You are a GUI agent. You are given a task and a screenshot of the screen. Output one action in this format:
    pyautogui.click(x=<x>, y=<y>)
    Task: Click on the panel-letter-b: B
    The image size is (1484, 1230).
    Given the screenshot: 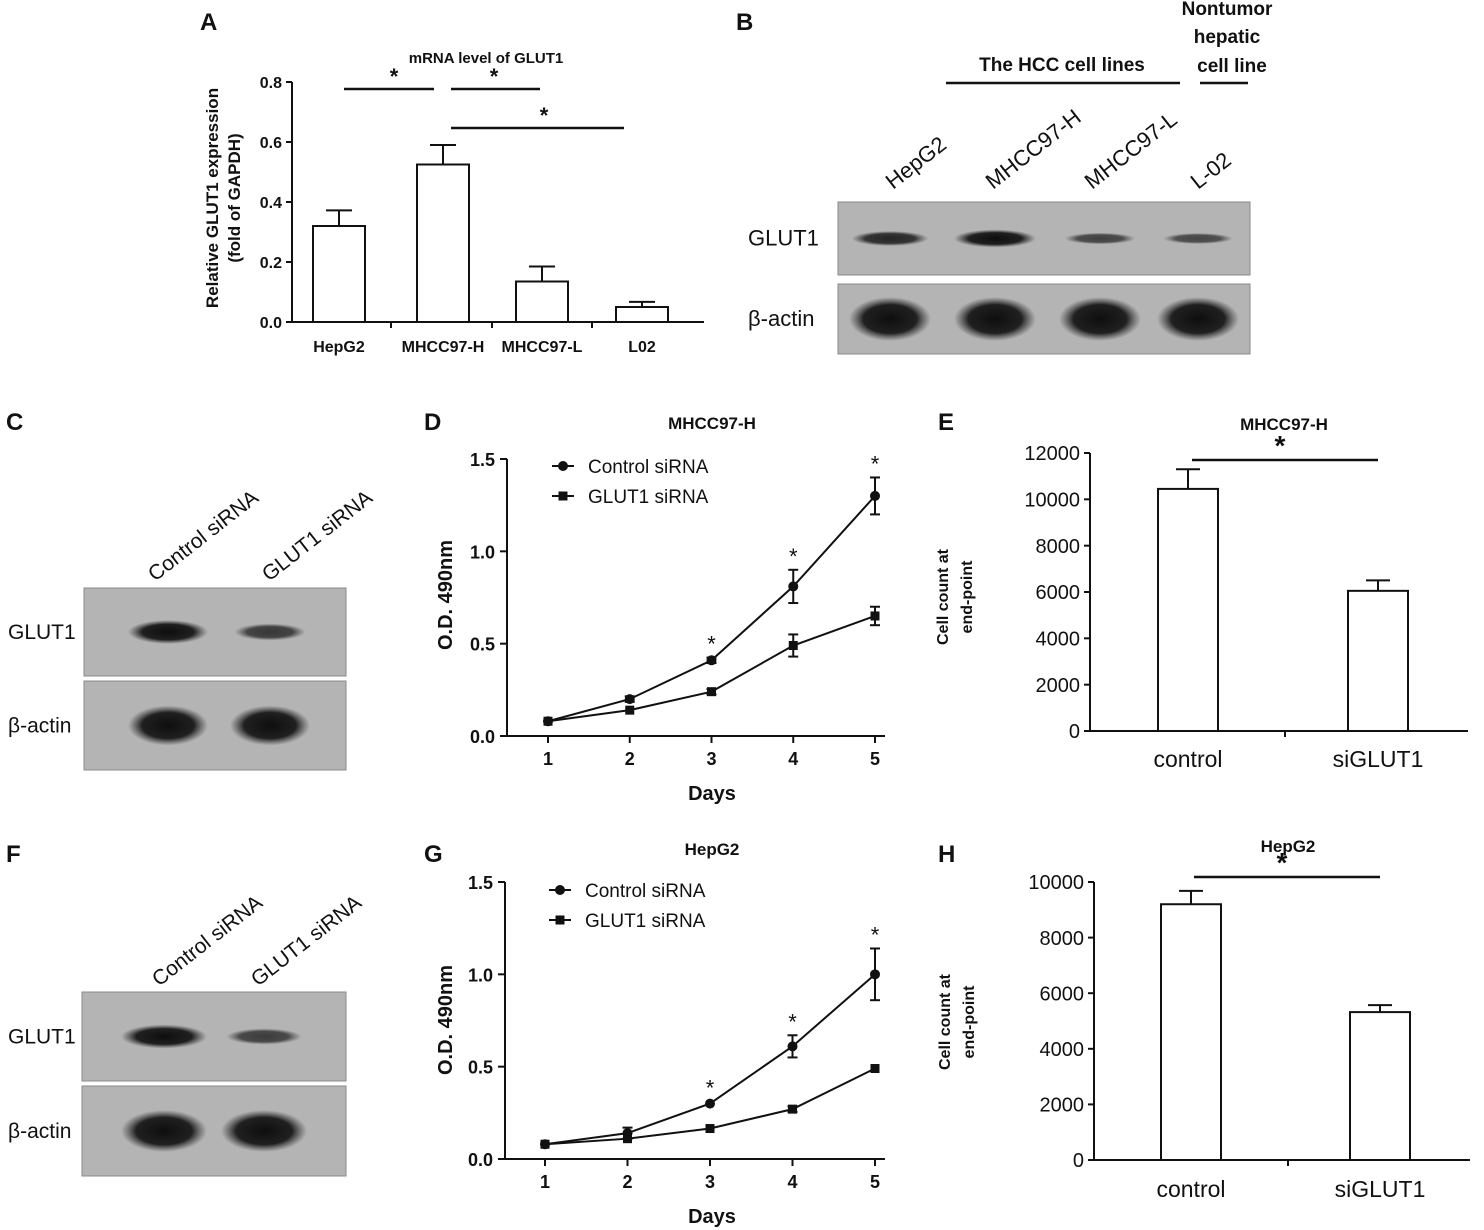 What is the action you would take?
    pyautogui.click(x=744, y=22)
    